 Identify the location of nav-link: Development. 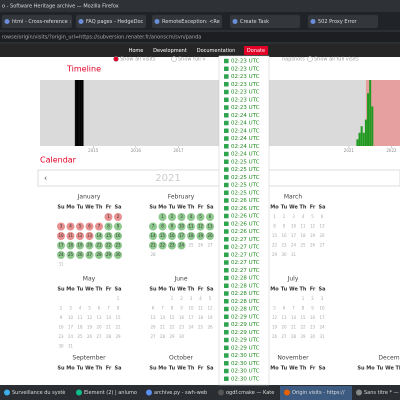
(170, 51).